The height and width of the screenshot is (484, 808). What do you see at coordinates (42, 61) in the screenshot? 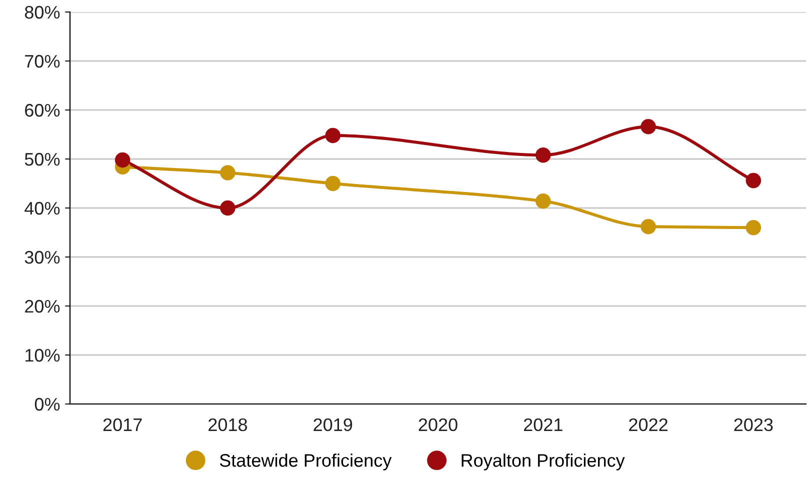
I see `y-tick-label: 70%` at bounding box center [42, 61].